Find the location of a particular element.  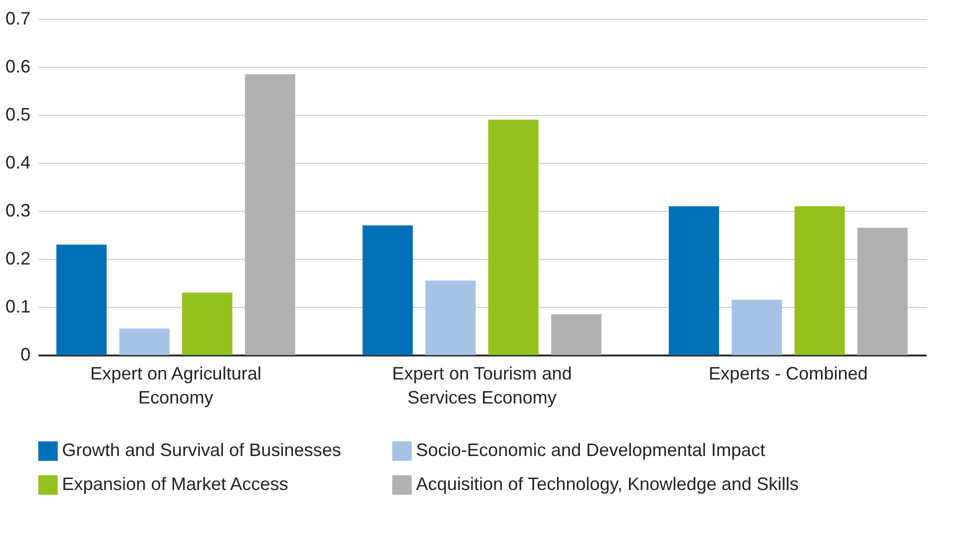

y-tick-label: 0 is located at coordinates (25, 354).